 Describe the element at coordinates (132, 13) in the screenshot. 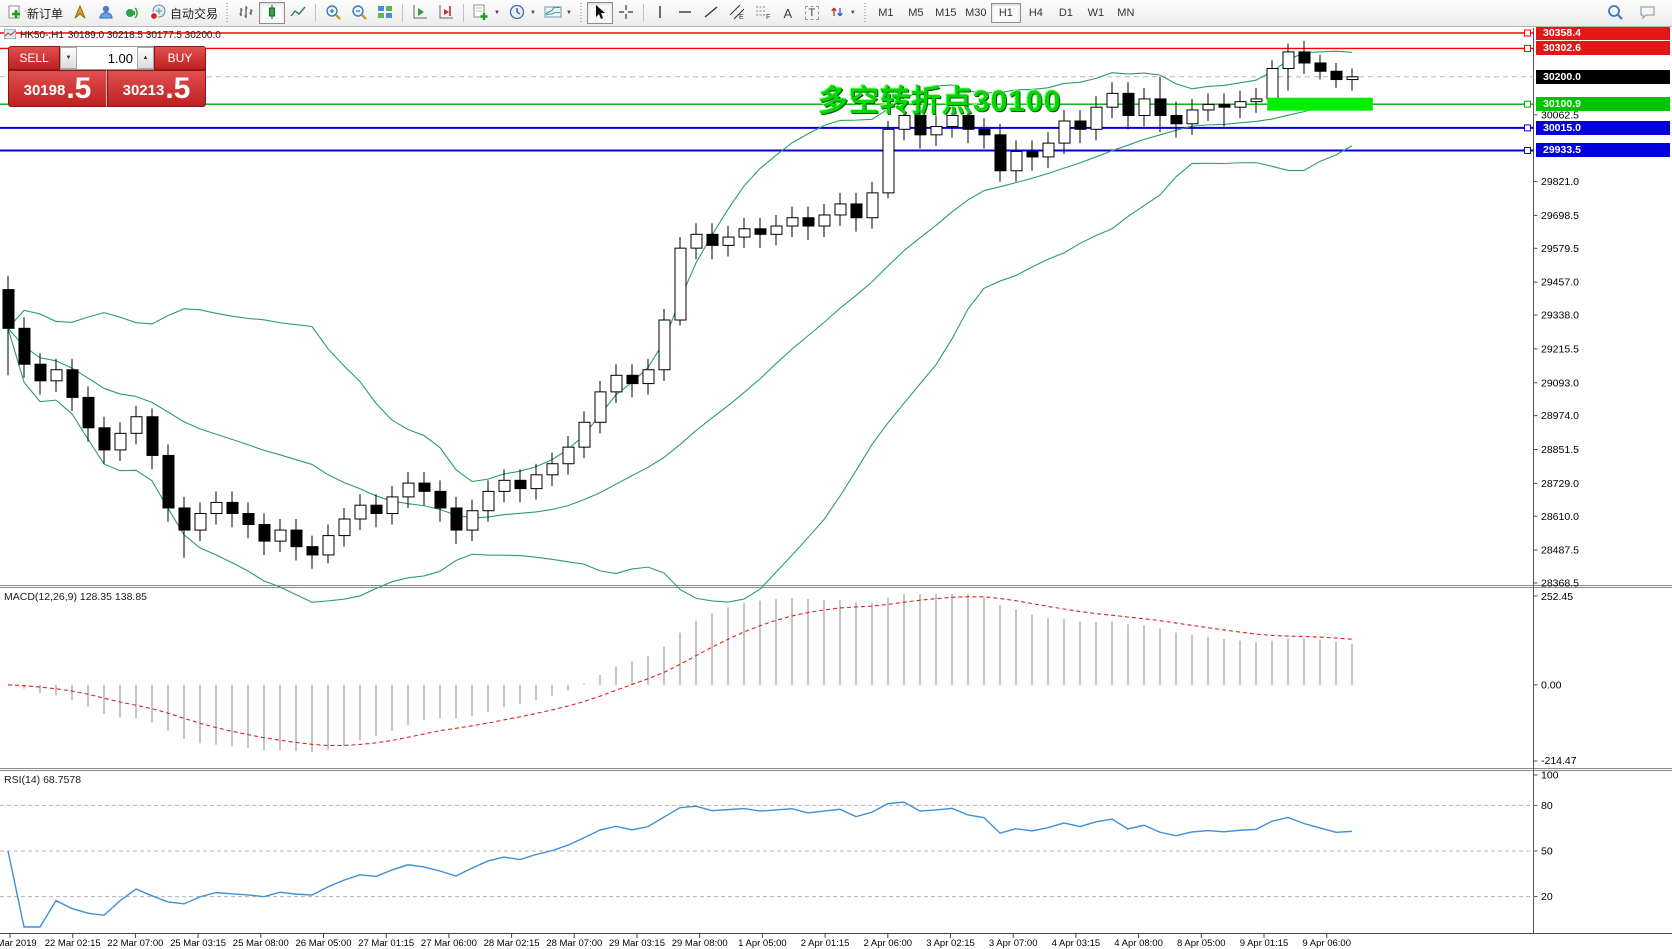

I see `sounds-button` at that location.